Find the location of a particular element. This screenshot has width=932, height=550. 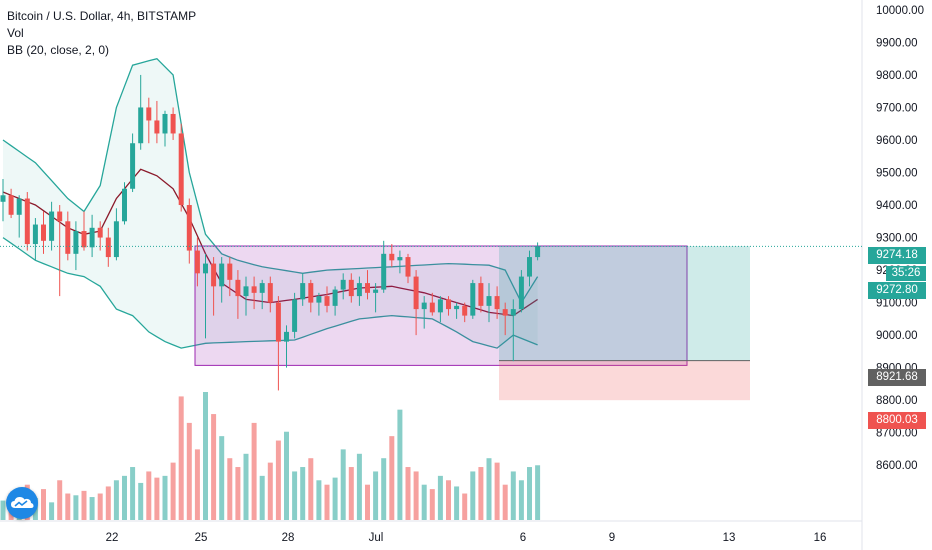

price-axis-label: 9600.00 is located at coordinates (897, 141).